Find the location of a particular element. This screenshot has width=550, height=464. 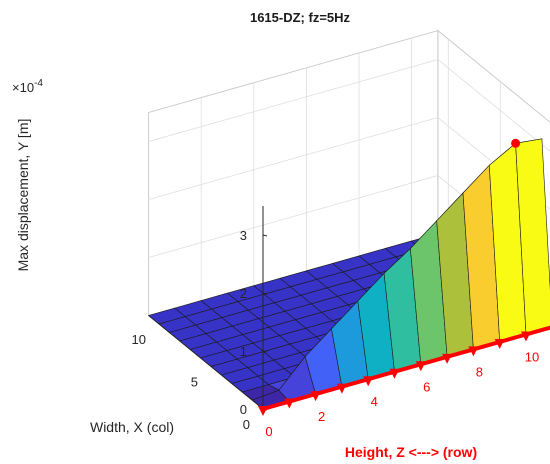

chart-title: 1615-DZ; fz=5Hz is located at coordinates (300, 17).